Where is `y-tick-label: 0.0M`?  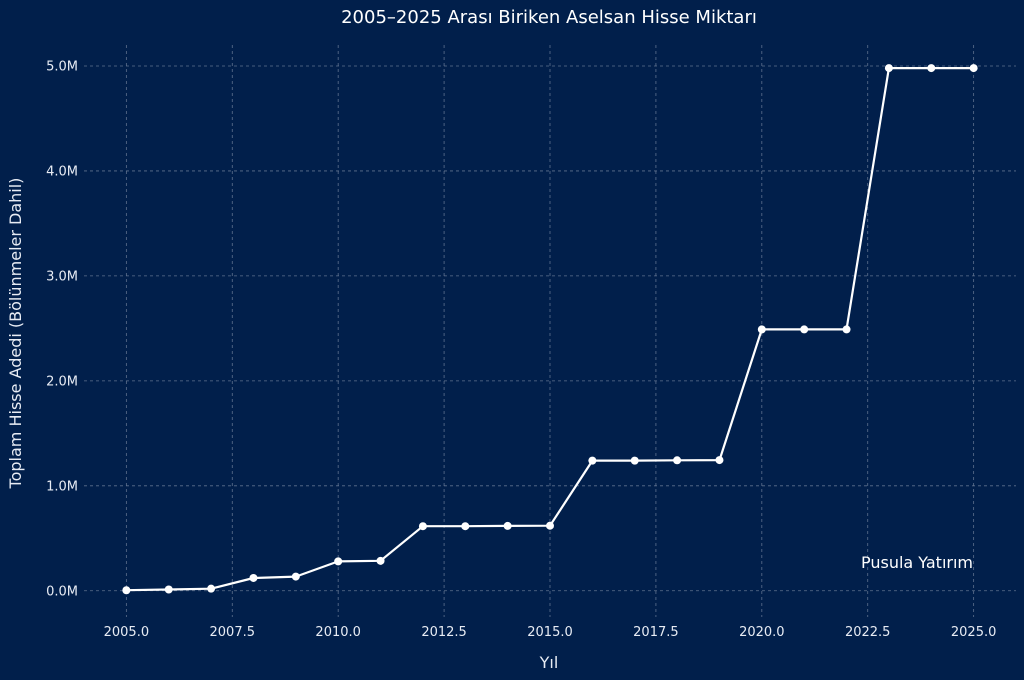
y-tick-label: 0.0M is located at coordinates (62, 591).